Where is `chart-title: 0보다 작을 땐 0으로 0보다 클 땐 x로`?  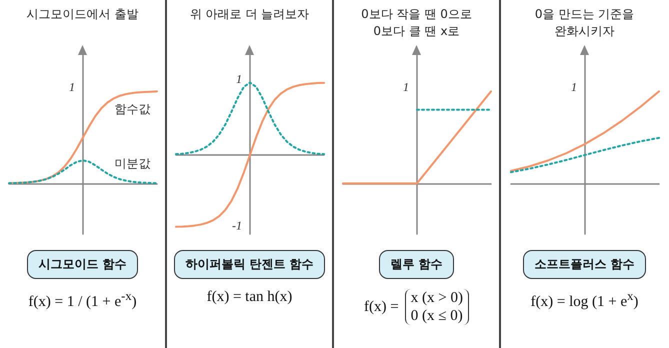 chart-title: 0보다 작을 땐 0으로 0보다 클 땐 x로 is located at coordinates (416, 23).